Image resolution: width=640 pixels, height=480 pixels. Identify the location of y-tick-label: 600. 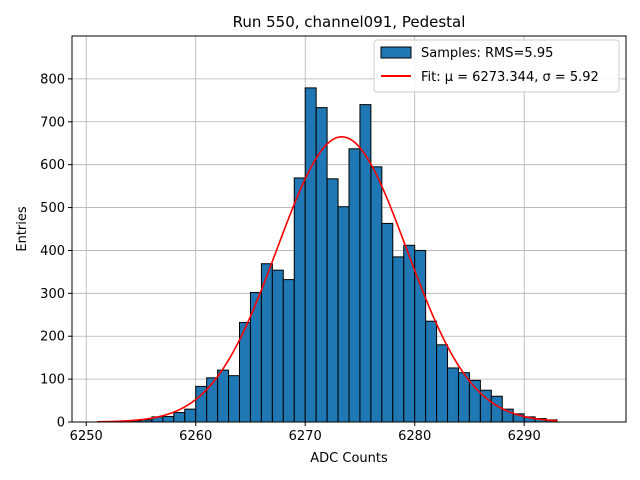
(52, 165).